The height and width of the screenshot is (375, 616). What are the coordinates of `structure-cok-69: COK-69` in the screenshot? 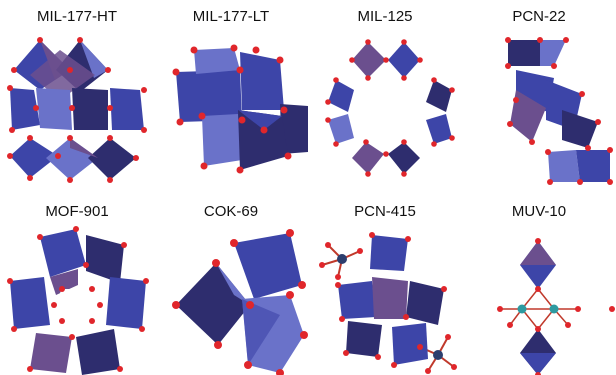 It's located at (231, 285).